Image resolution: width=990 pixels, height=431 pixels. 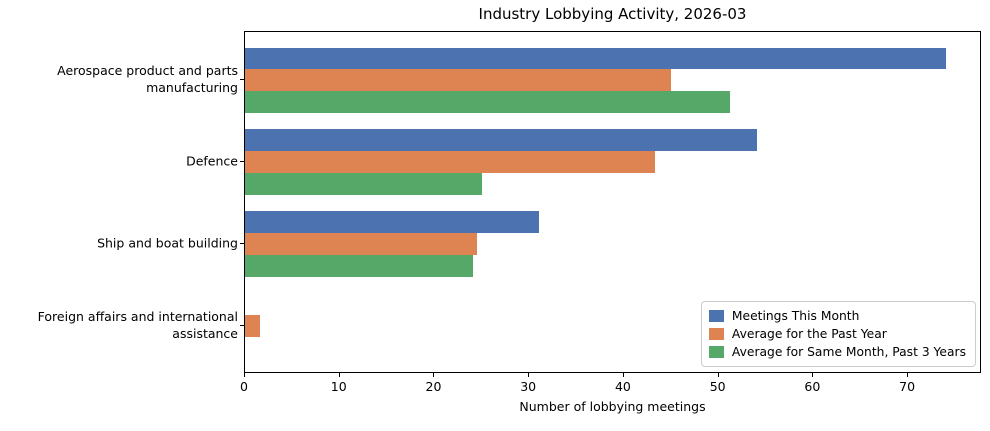 I want to click on y-tick-label: Ship and boat building, so click(x=167, y=243).